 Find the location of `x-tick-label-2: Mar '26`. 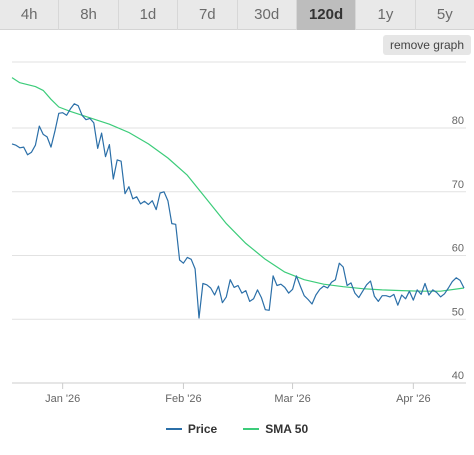

x-tick-label-2: Mar '26 is located at coordinates (292, 399).